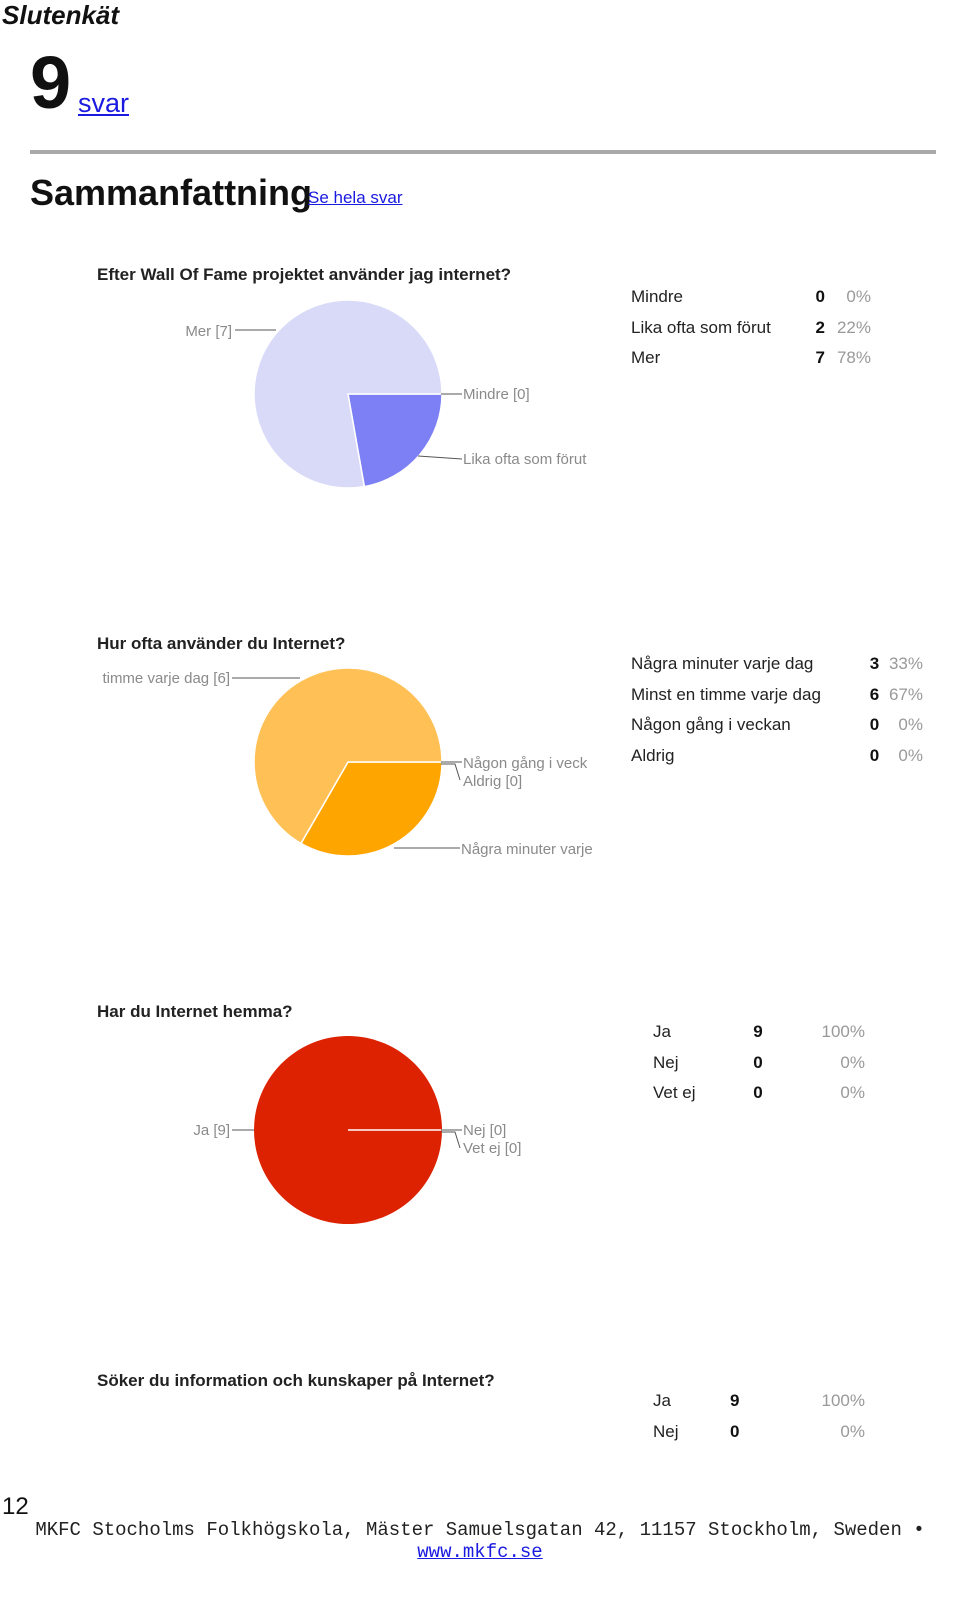 Image resolution: width=960 pixels, height=1610 pixels. Describe the element at coordinates (484, 1130) in the screenshot. I see `callout-label: Nej [0]` at that location.